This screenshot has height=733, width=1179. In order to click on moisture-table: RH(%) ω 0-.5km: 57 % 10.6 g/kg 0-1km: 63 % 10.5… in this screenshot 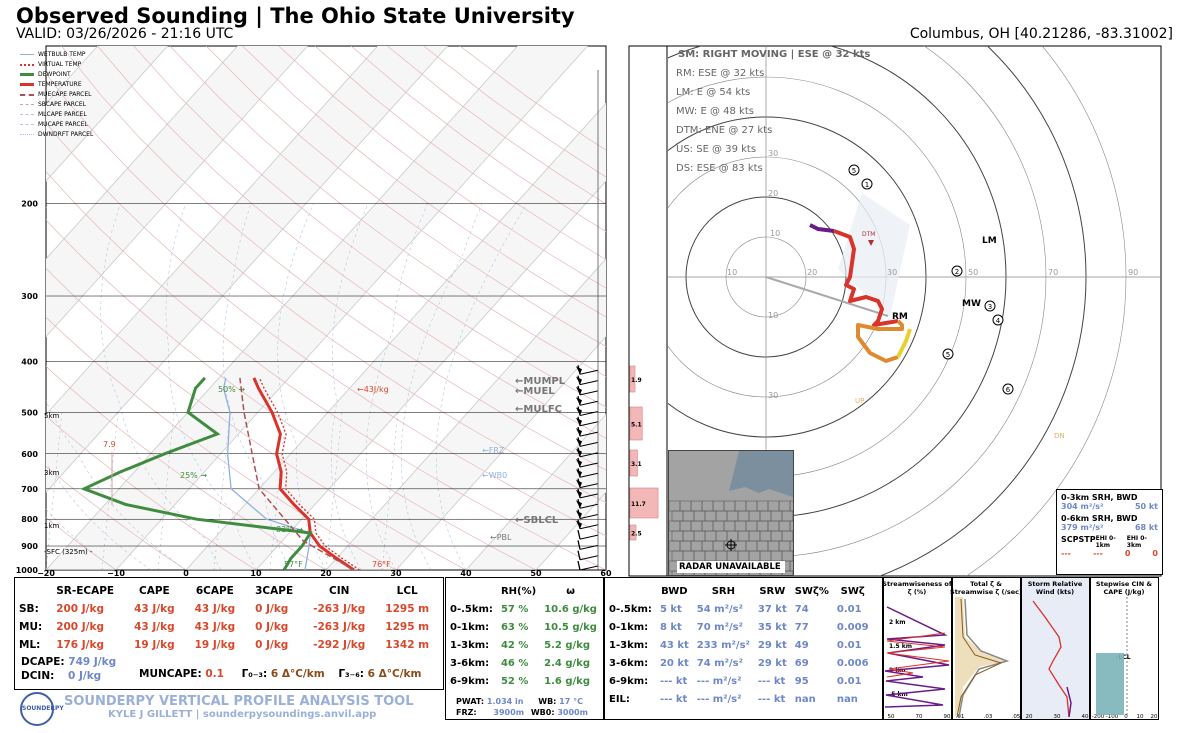, I will do `click(523, 636)`.